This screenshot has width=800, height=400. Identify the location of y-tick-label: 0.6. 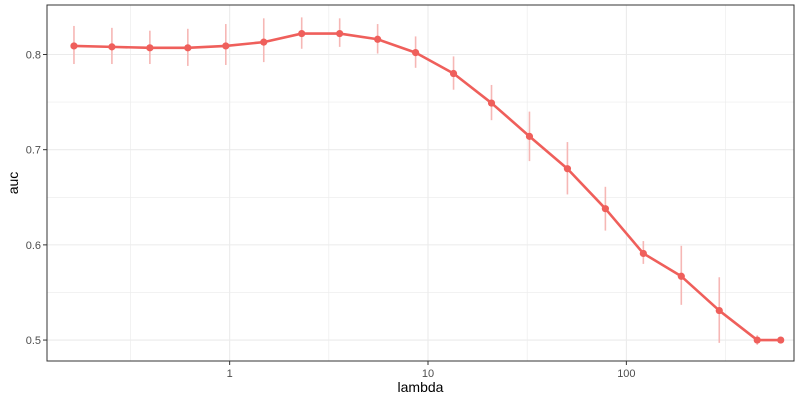
(33, 246).